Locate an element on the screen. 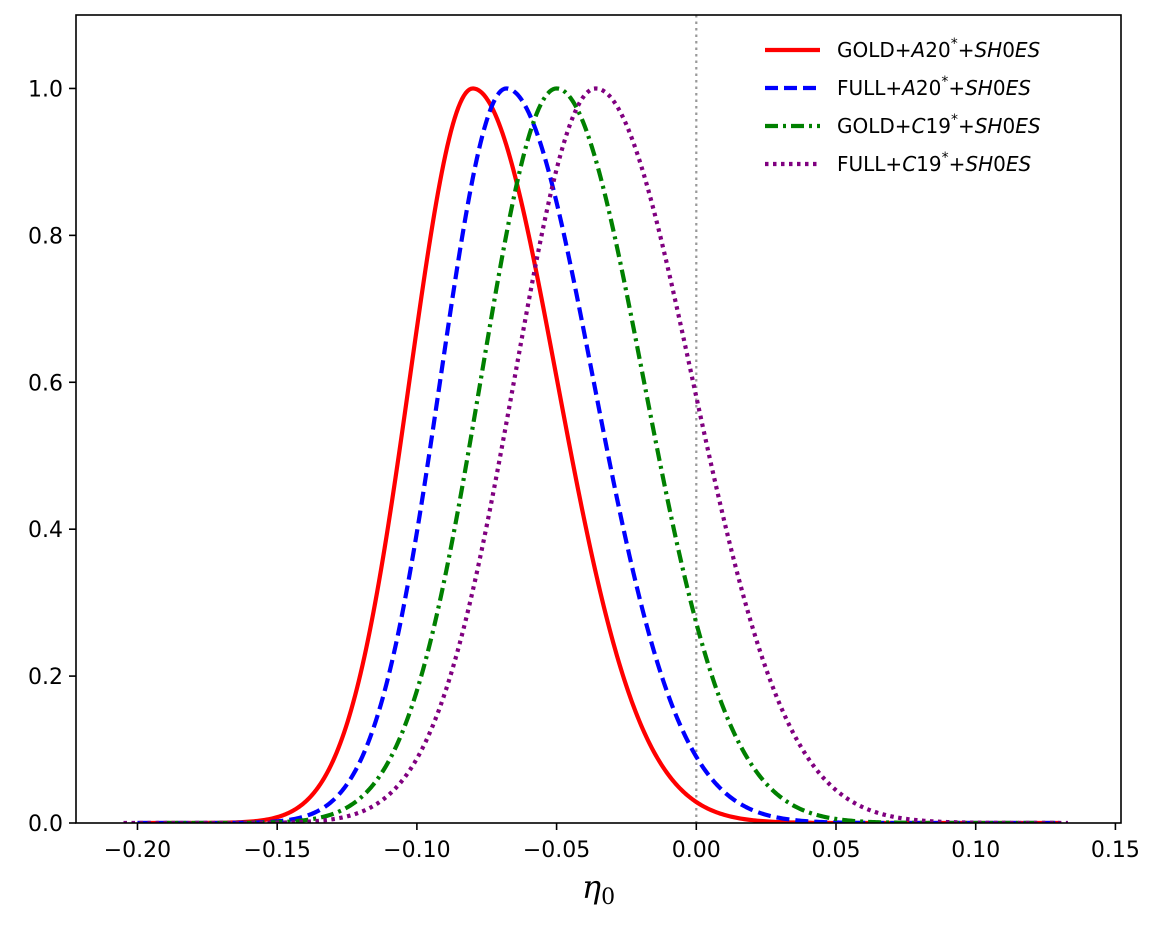 This screenshot has width=1168, height=925. x-tick-label: 0.00 is located at coordinates (696, 850).